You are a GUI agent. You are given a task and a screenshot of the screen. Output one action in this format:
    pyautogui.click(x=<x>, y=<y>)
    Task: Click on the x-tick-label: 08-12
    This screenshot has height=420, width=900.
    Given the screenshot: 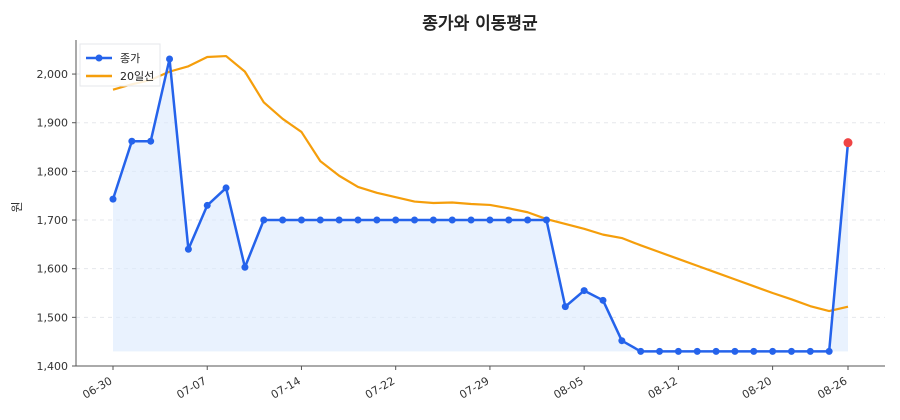 What is the action you would take?
    pyautogui.click(x=663, y=387)
    